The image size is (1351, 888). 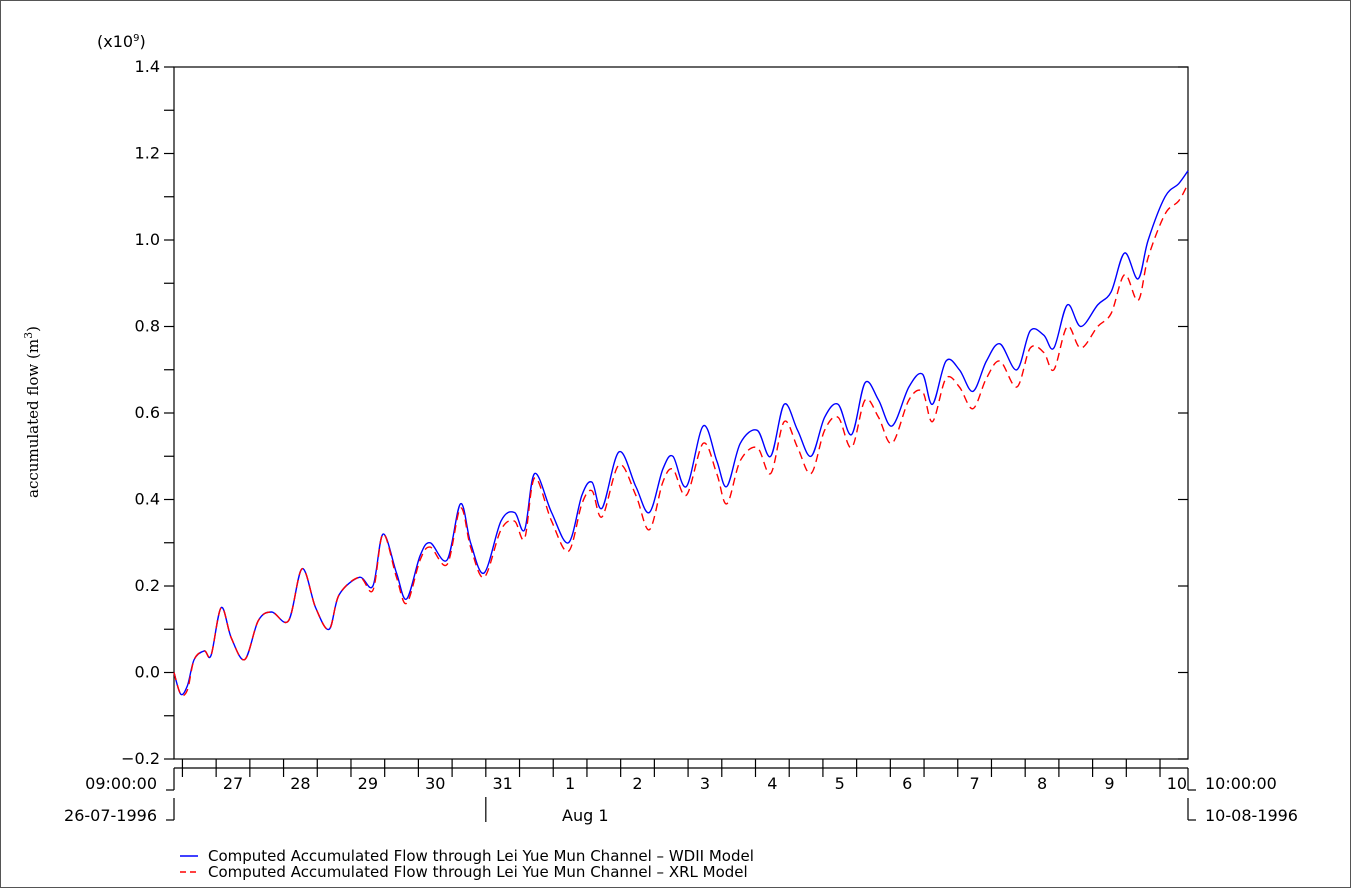 What do you see at coordinates (147, 412) in the screenshot?
I see `y-tick-label: 0.6` at bounding box center [147, 412].